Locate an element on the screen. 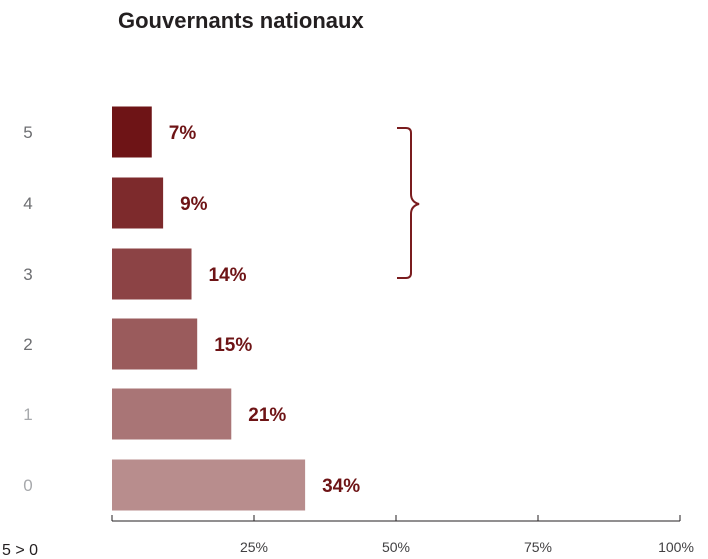 The height and width of the screenshot is (559, 708). category-label-3: 3 is located at coordinates (27, 274).